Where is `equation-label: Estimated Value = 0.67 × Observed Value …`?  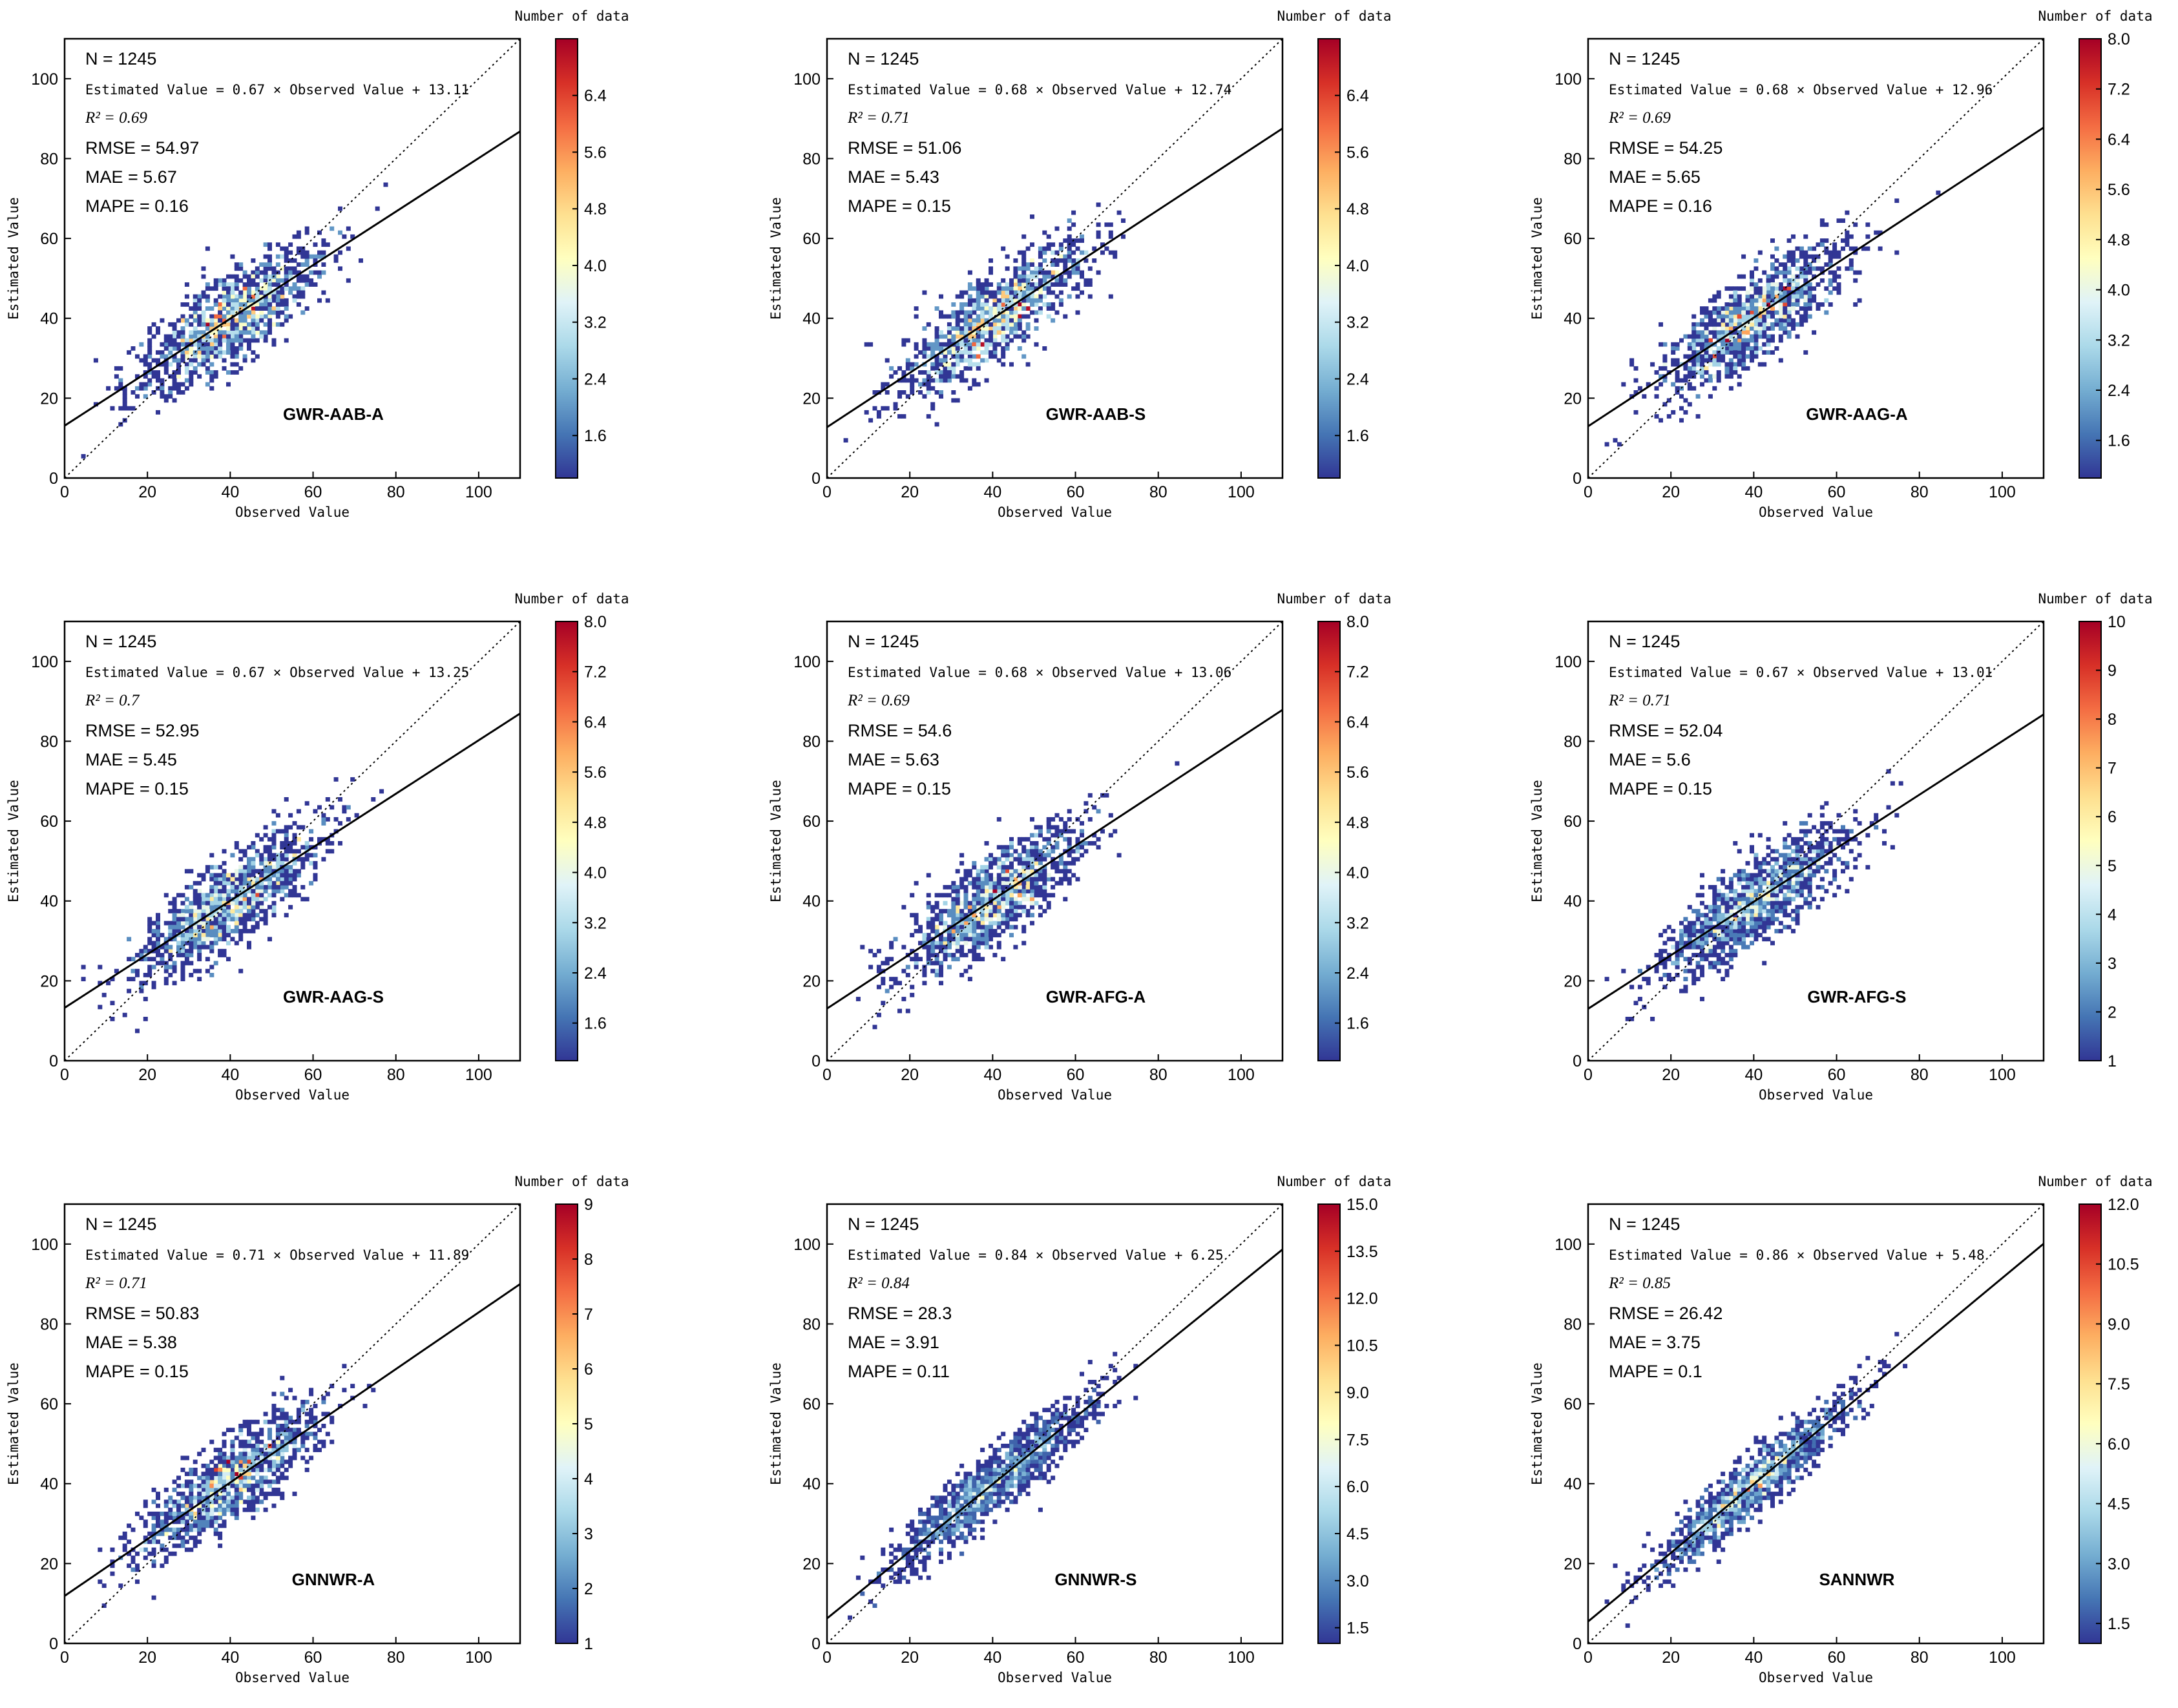
equation-label: Estimated Value = 0.67 × Observed Value … is located at coordinates (277, 90).